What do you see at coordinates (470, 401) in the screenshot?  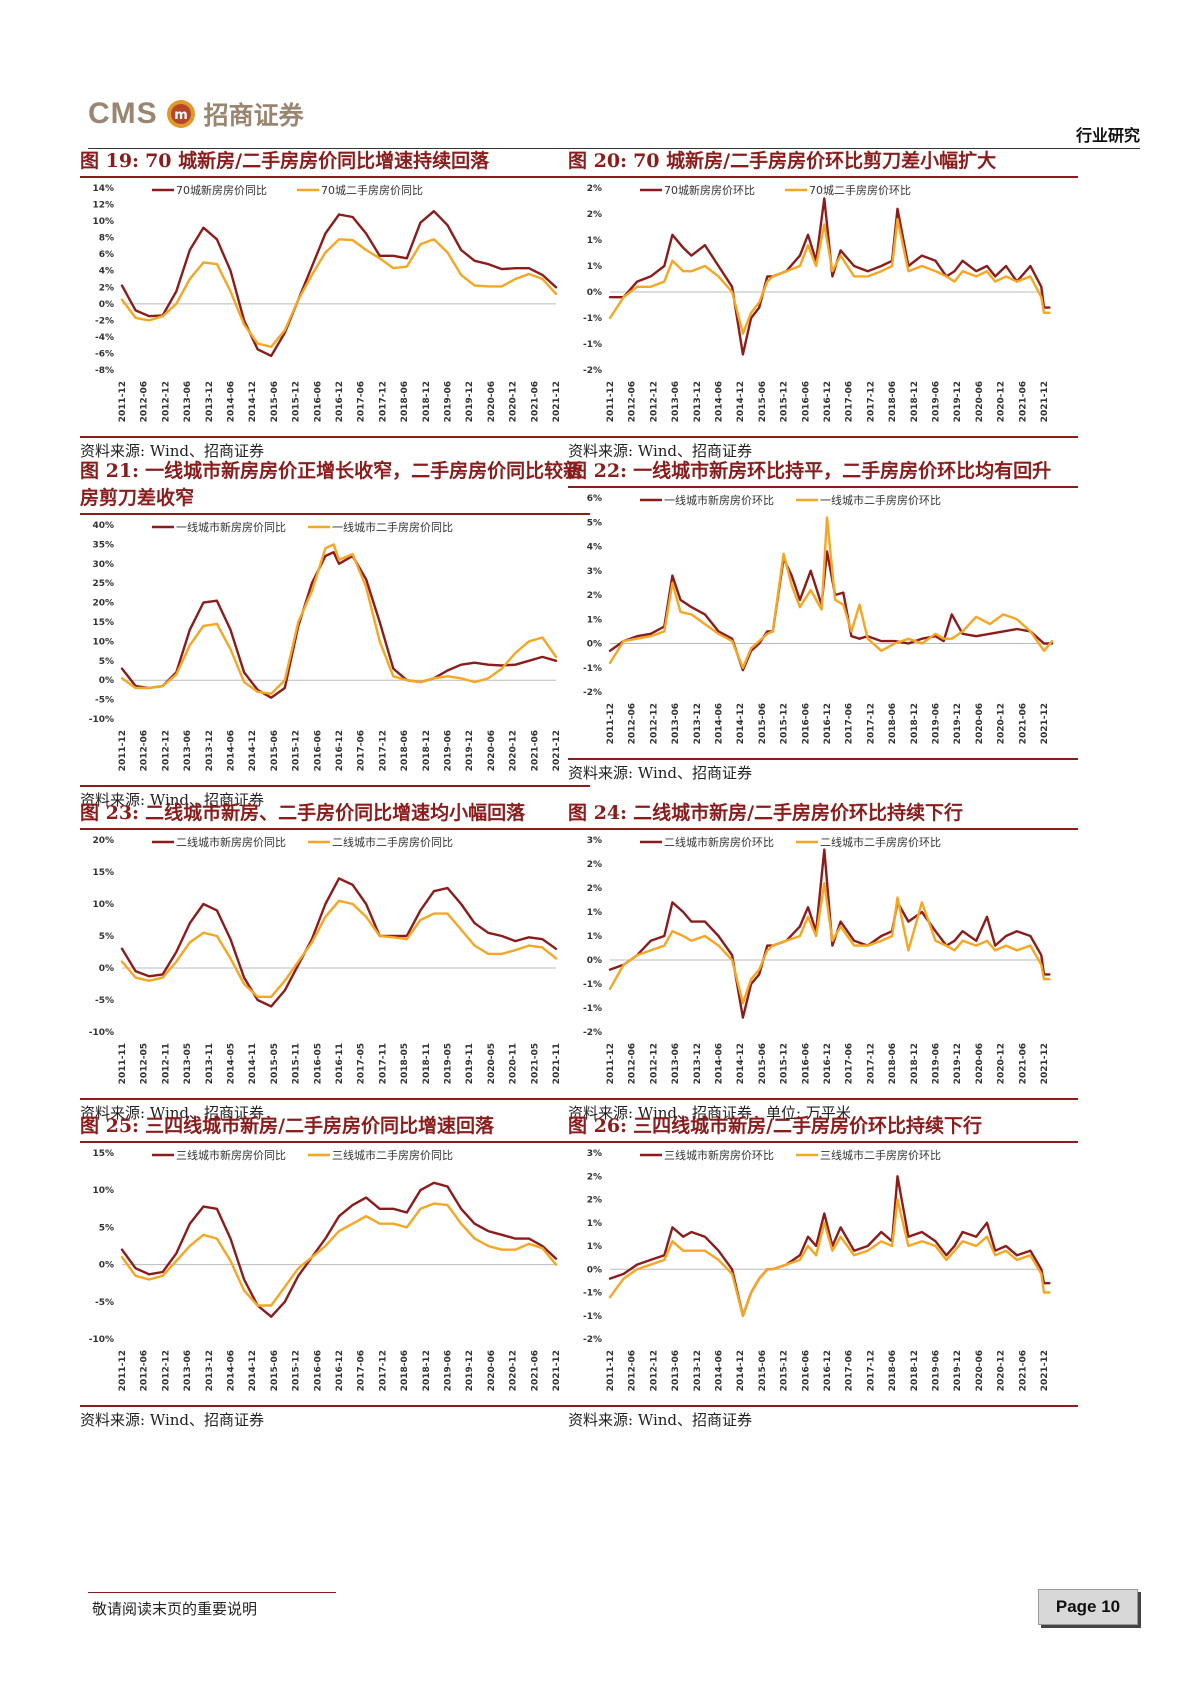 I see `x-tick-label: 2019-12` at bounding box center [470, 401].